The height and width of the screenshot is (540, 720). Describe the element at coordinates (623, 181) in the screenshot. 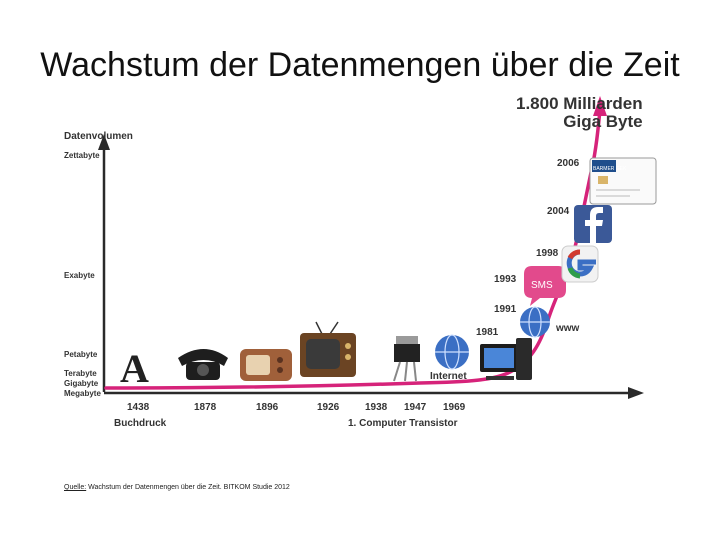

I see `health-card-icon` at that location.